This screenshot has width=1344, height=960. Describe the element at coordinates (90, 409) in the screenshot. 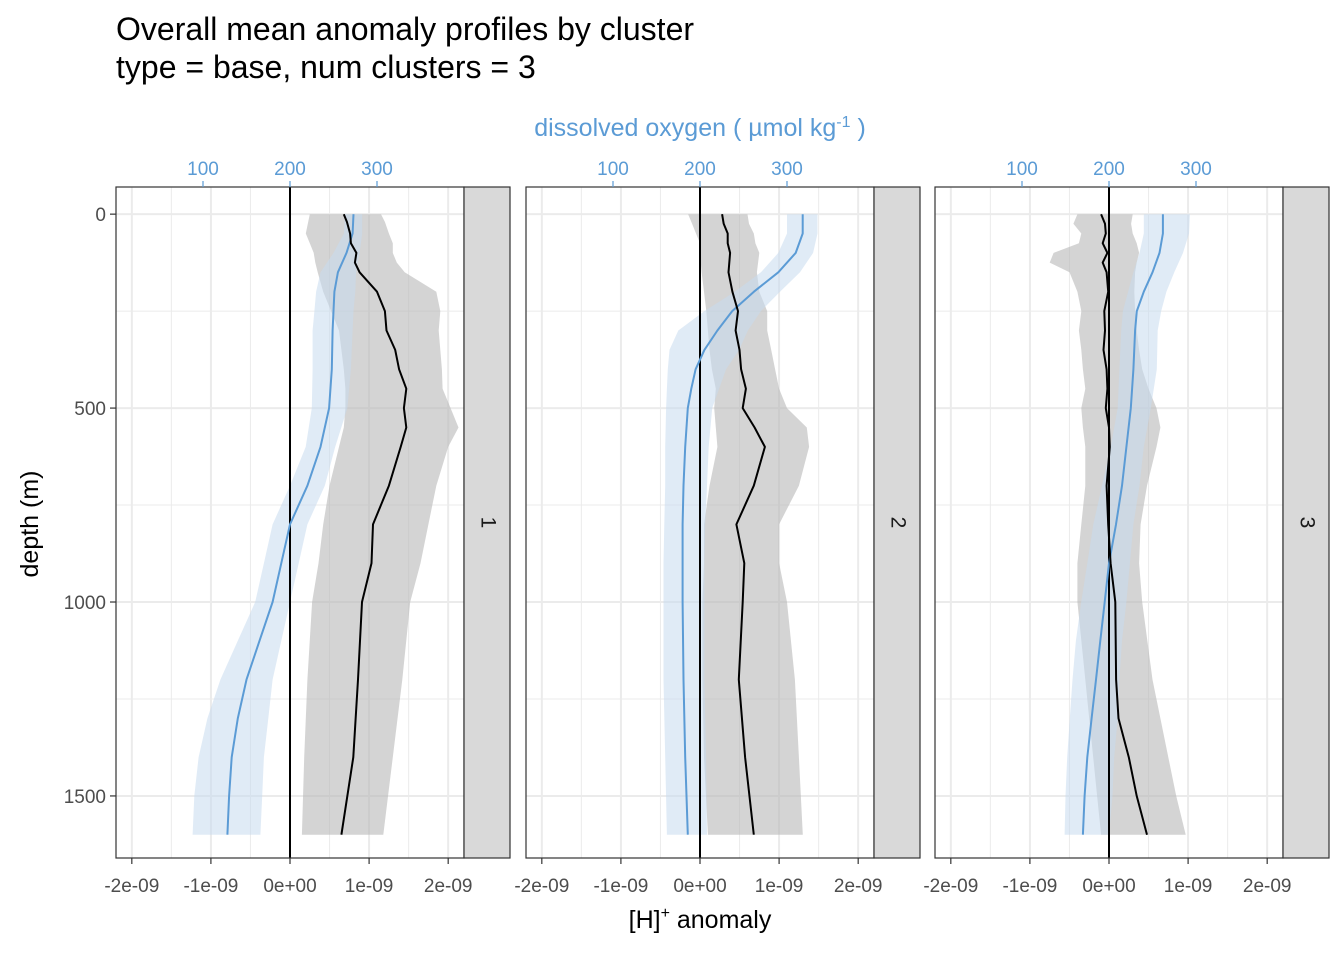

I see `y-tick-label: 500` at that location.